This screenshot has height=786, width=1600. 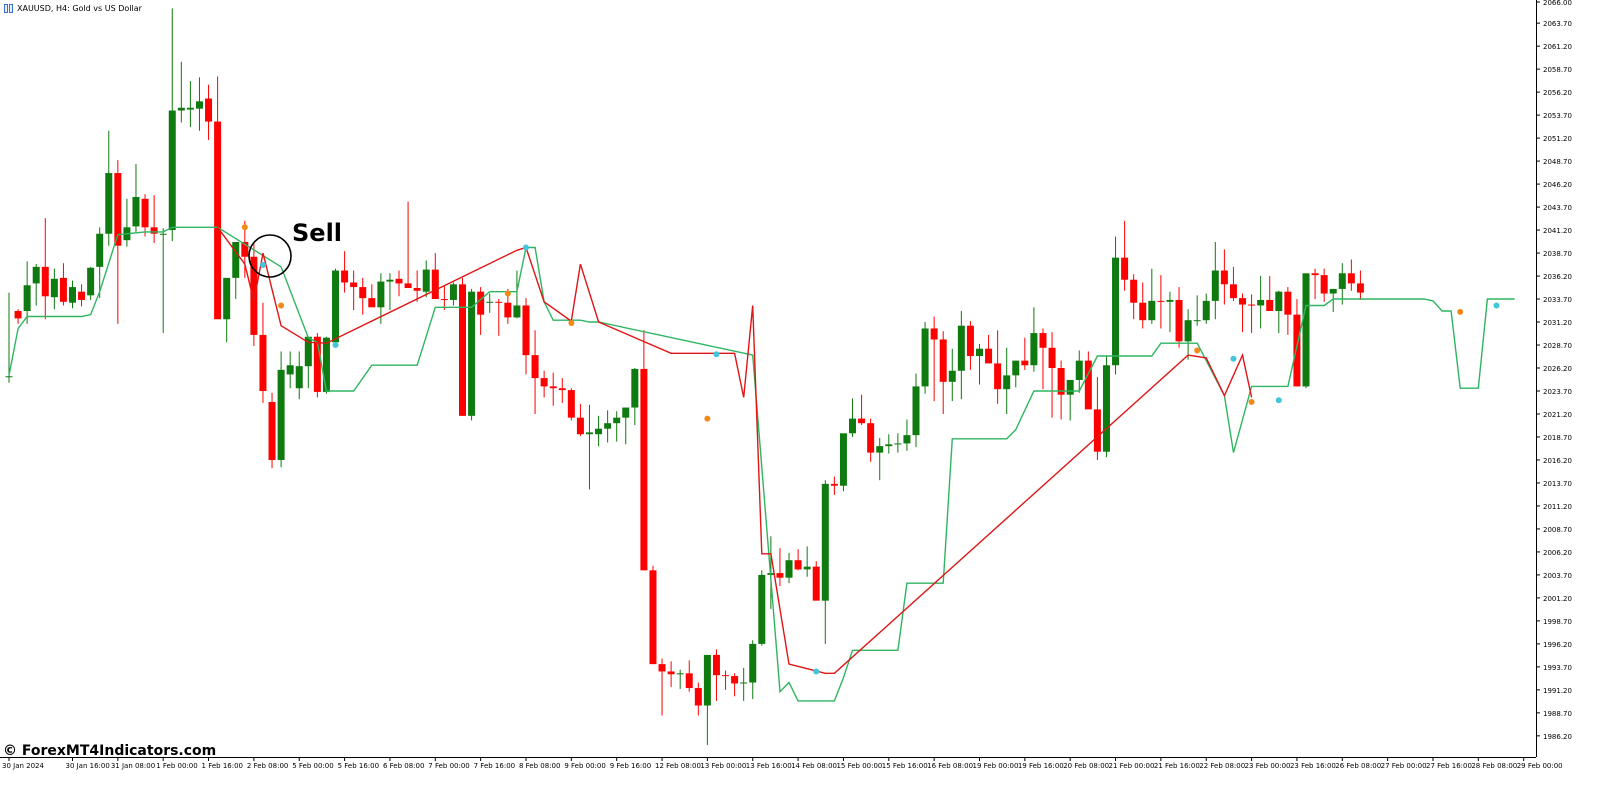 I want to click on window-icon, so click(x=9, y=8).